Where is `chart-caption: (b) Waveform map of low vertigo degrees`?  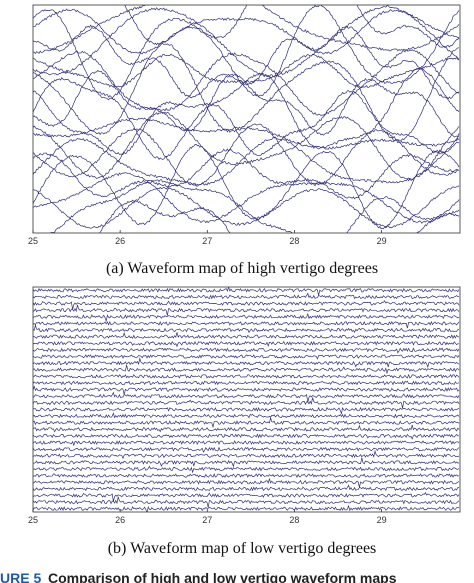 chart-caption: (b) Waveform map of low vertigo degrees is located at coordinates (242, 548).